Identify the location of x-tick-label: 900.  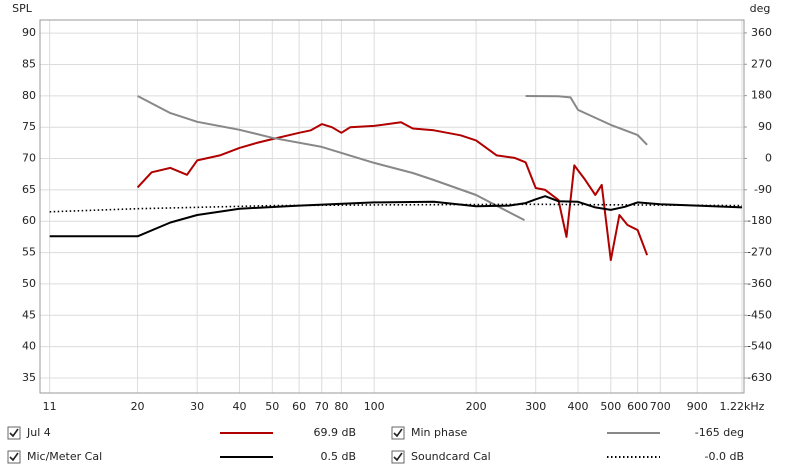
(697, 406).